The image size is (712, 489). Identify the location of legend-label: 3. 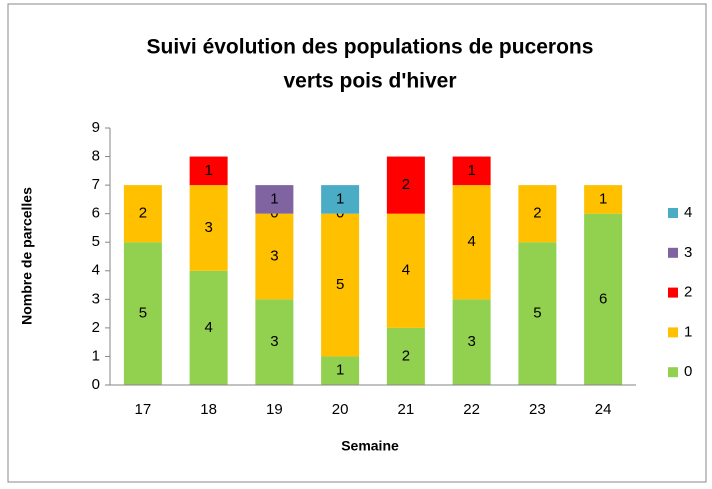
(688, 252).